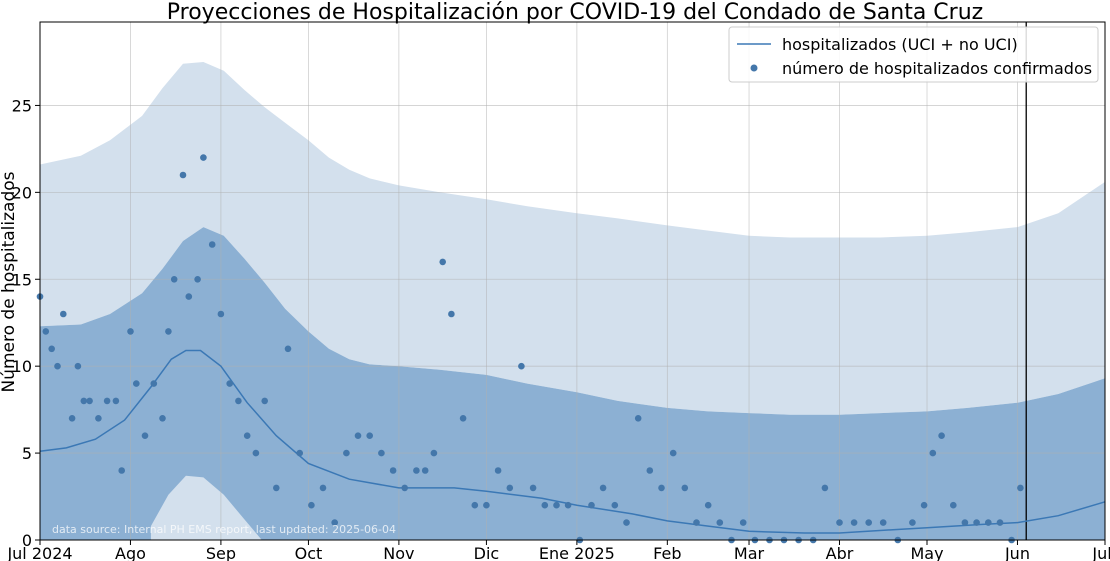 This screenshot has height=561, width=1110. What do you see at coordinates (22, 192) in the screenshot?
I see `y-tick-label: 20` at bounding box center [22, 192].